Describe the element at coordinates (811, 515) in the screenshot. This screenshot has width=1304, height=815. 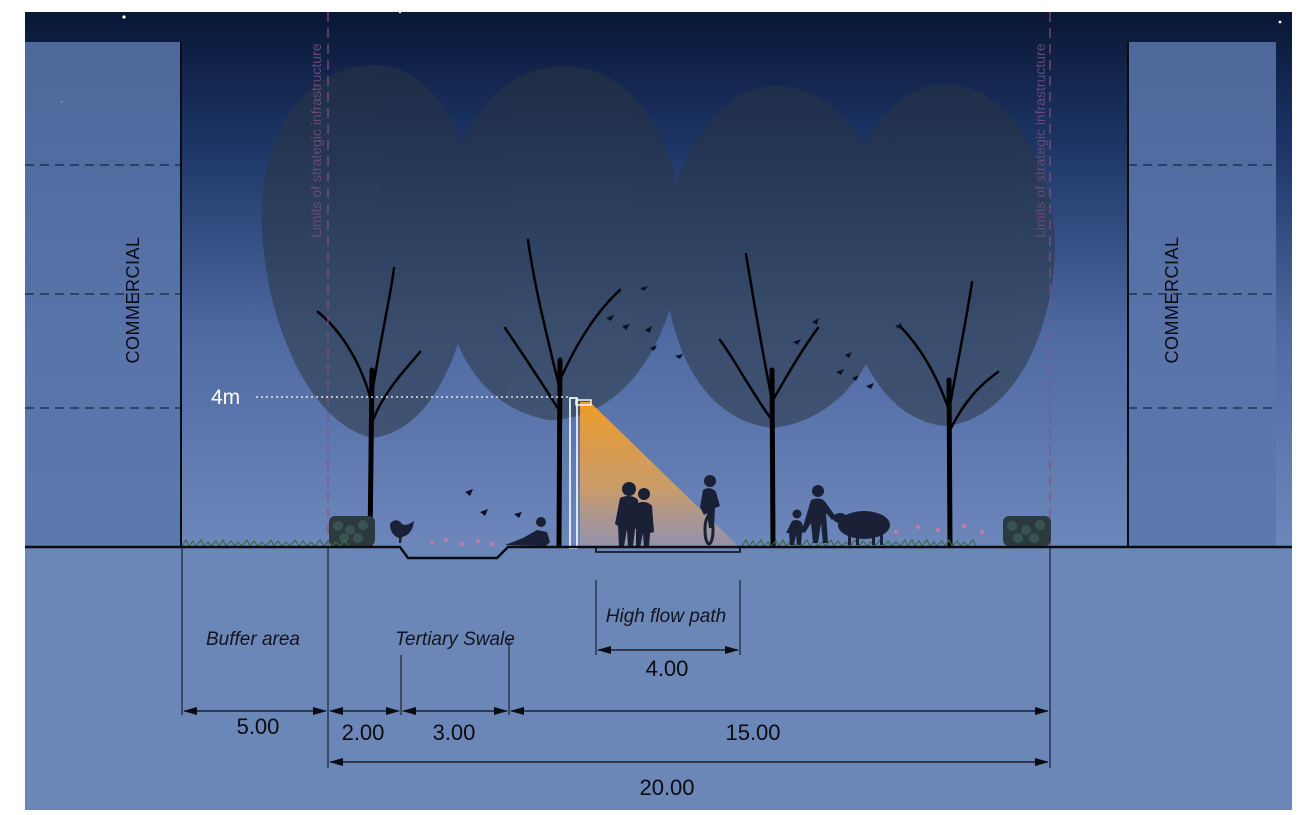
I see `family-silhouette` at that location.